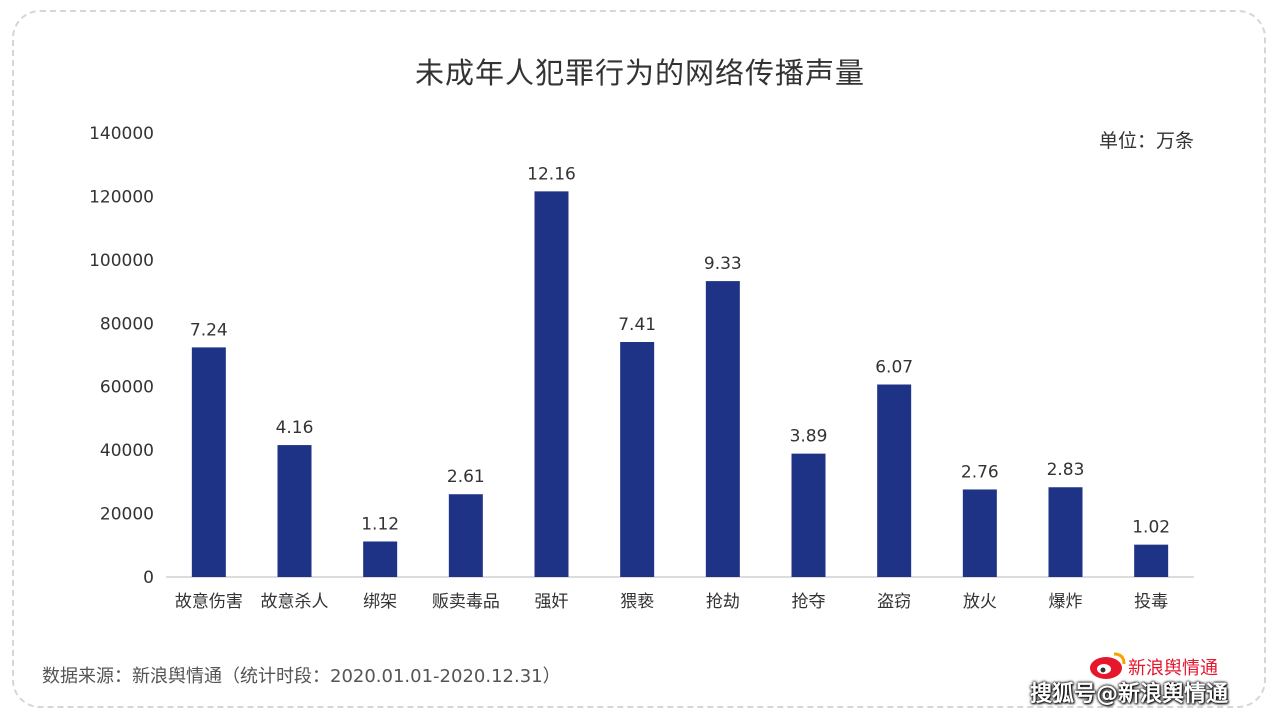 This screenshot has height=720, width=1280. I want to click on chart-title: 未成年人犯罪行为的网络传播声量, so click(639, 73).